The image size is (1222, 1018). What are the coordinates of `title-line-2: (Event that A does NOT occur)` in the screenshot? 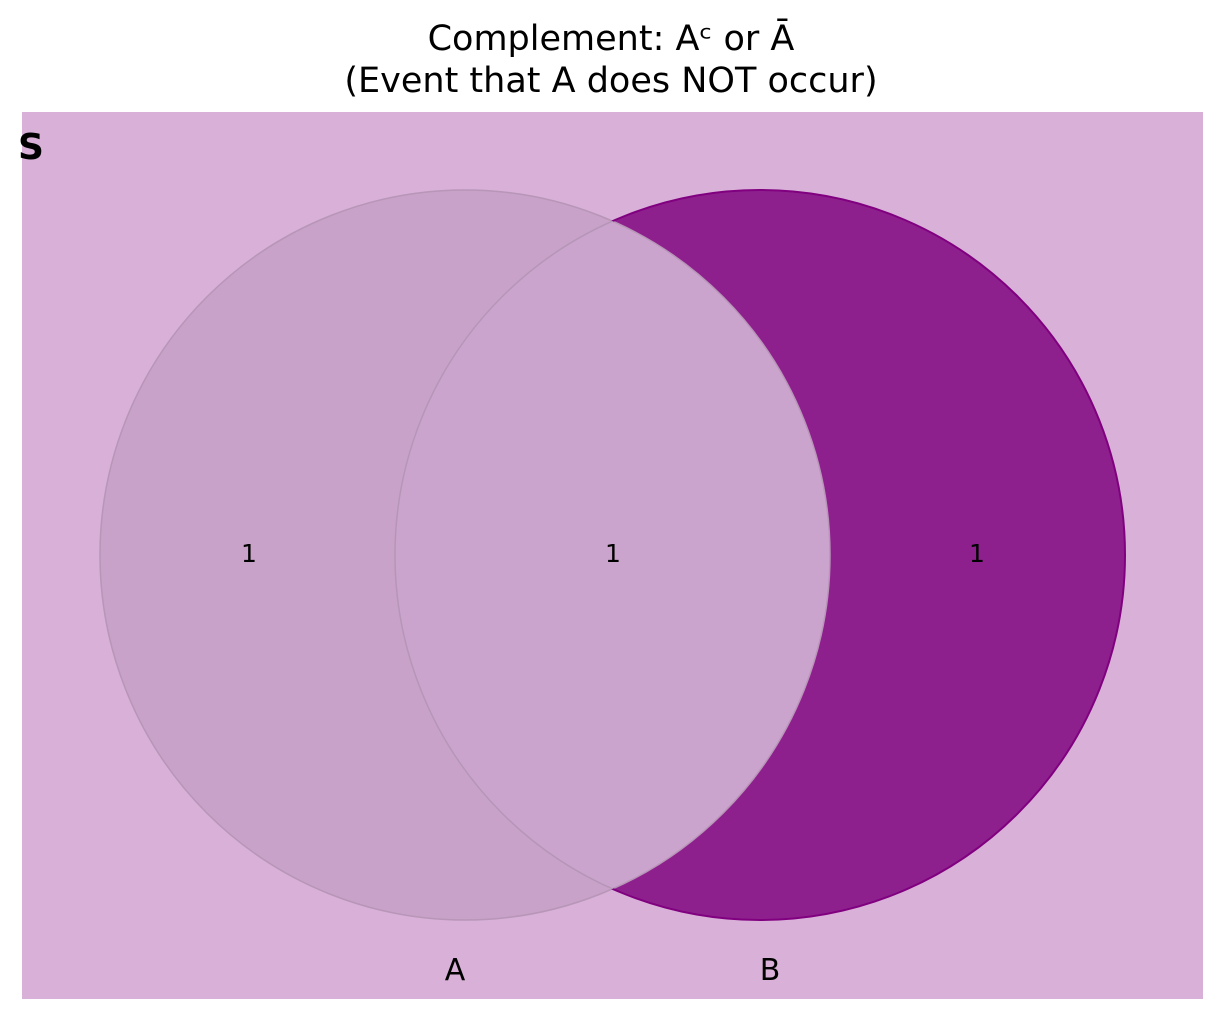 It's located at (611, 81).